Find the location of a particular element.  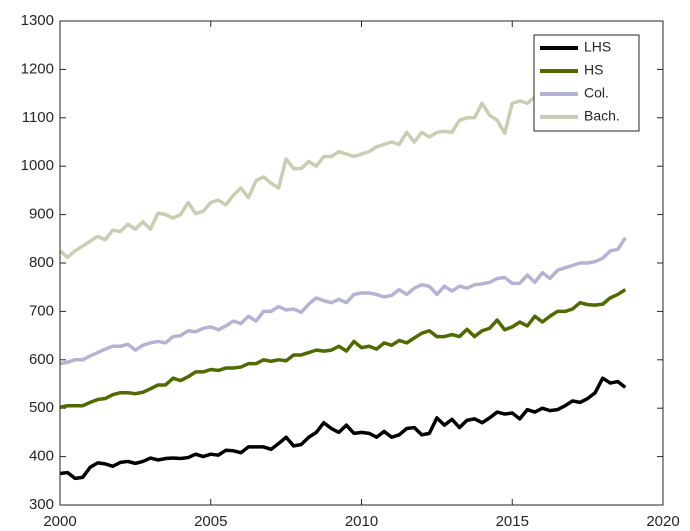

x-tick-label: 2020 is located at coordinates (662, 521).